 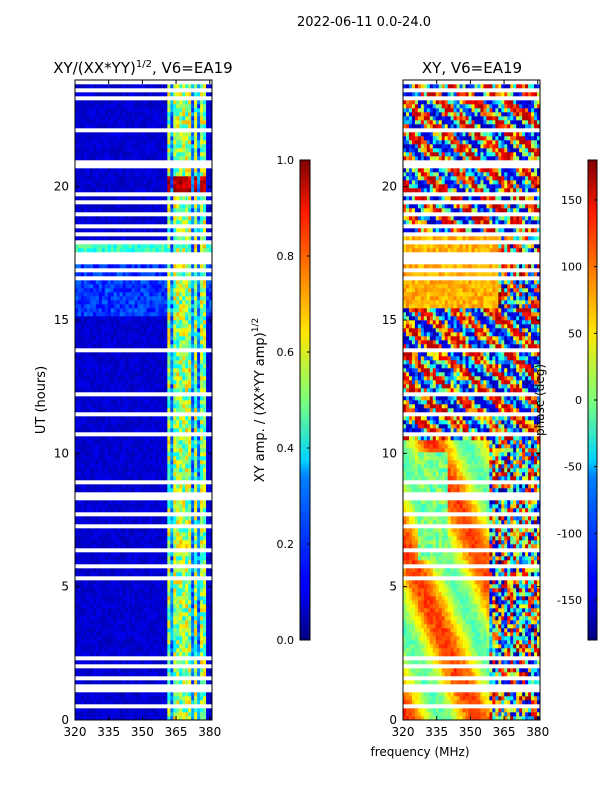 What do you see at coordinates (143, 706) in the screenshot?
I see `heatmap-gap-row` at bounding box center [143, 706].